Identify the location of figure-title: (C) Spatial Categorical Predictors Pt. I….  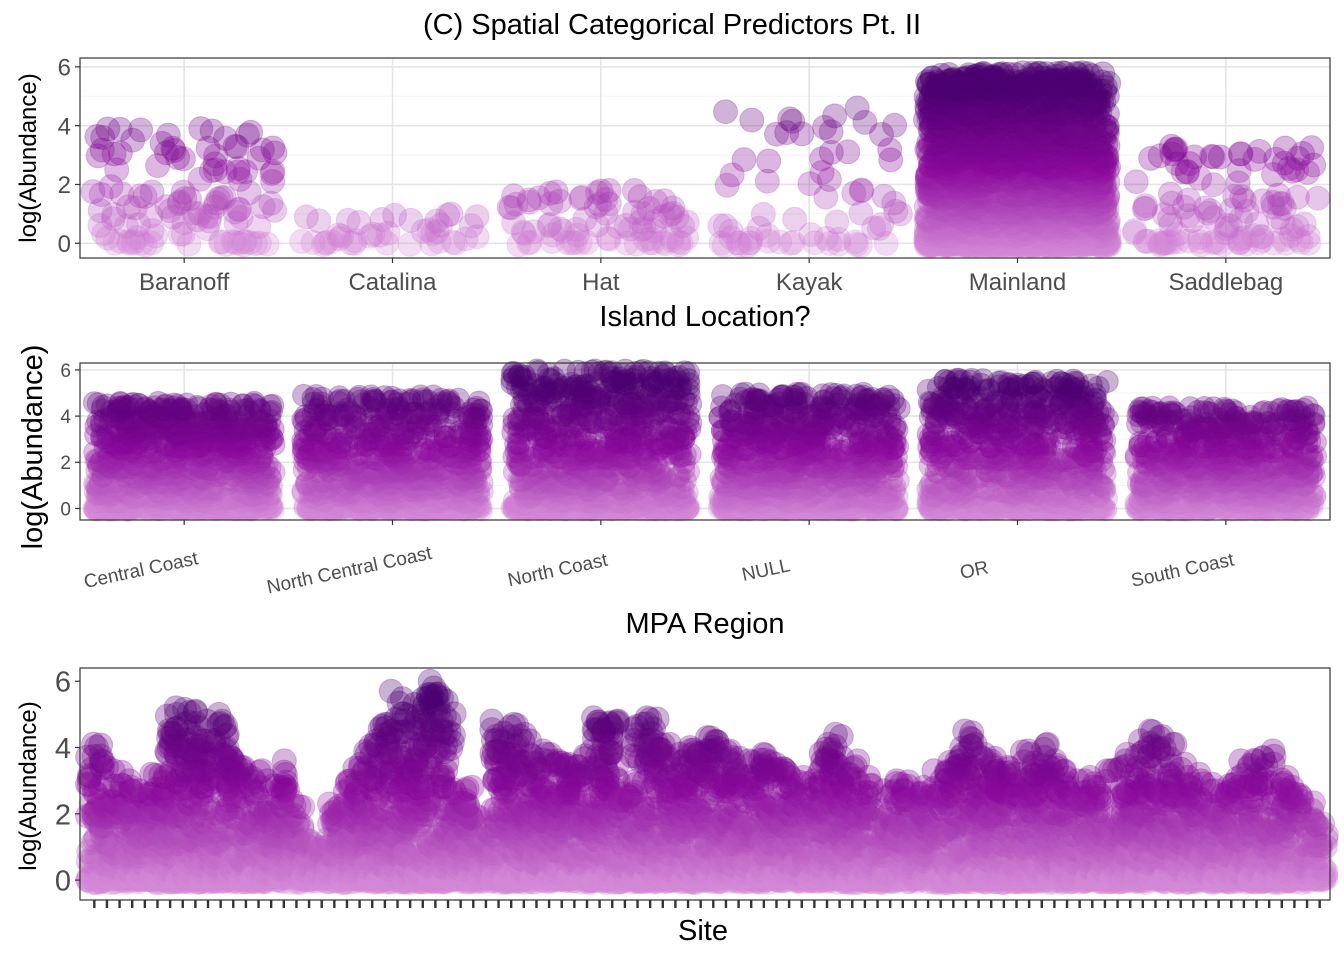
(672, 25).